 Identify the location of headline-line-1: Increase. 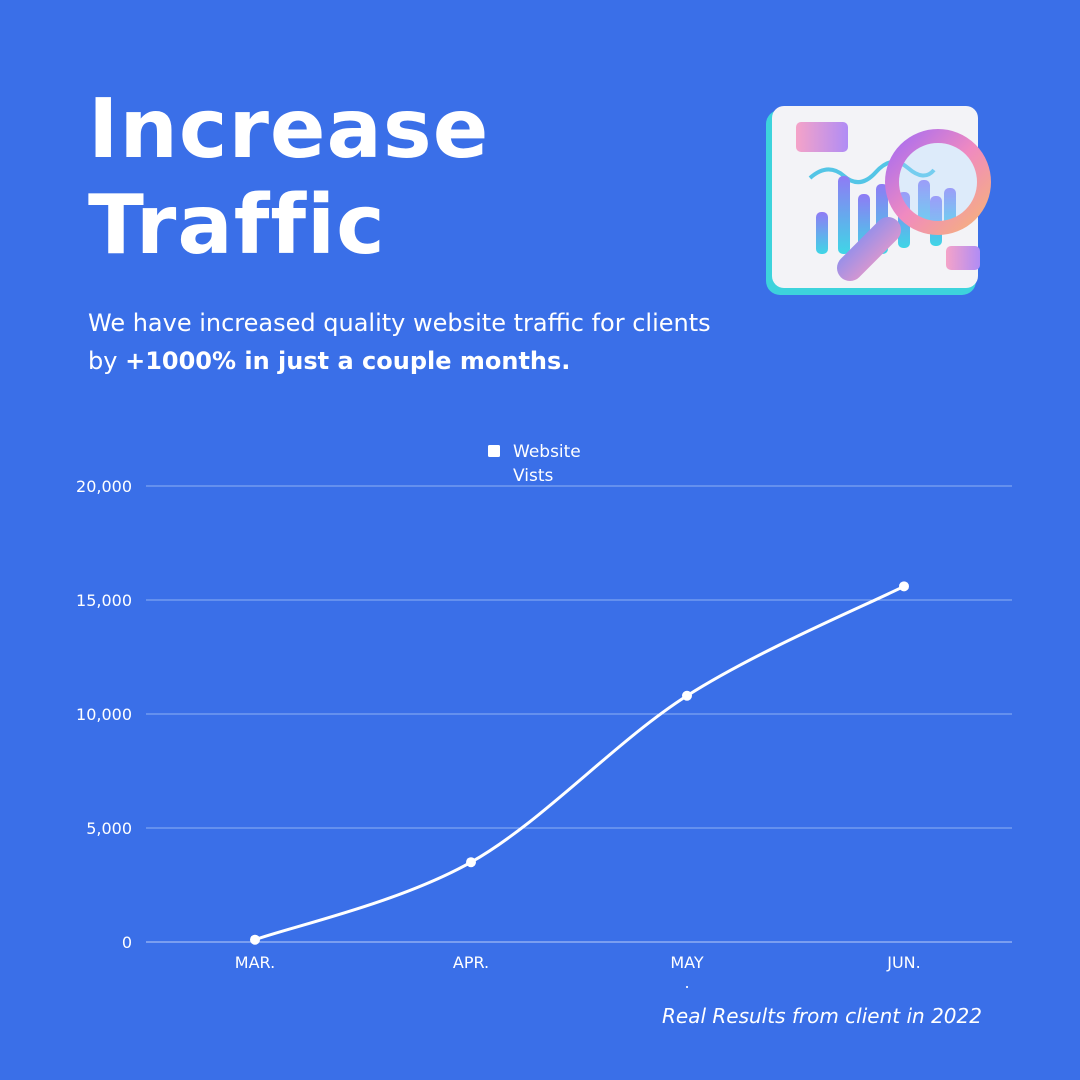
(289, 129).